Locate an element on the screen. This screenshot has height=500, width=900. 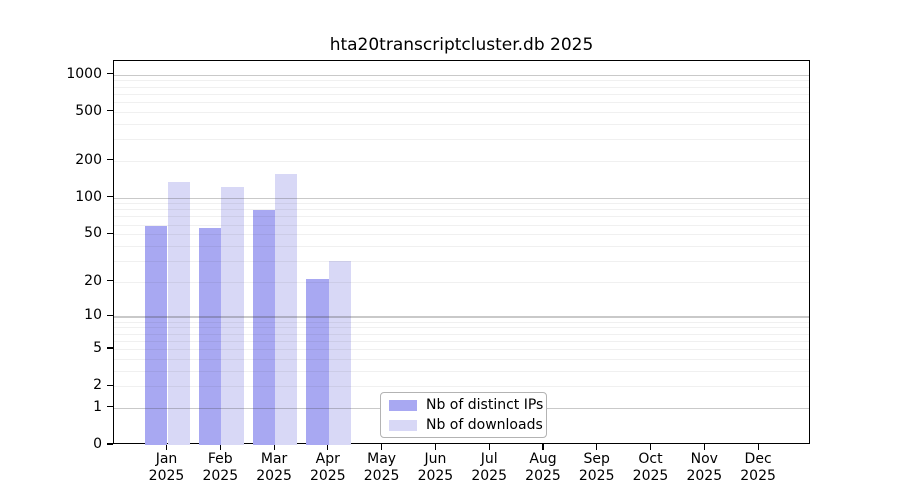
y-tick-label: 1000 is located at coordinates (84, 73).